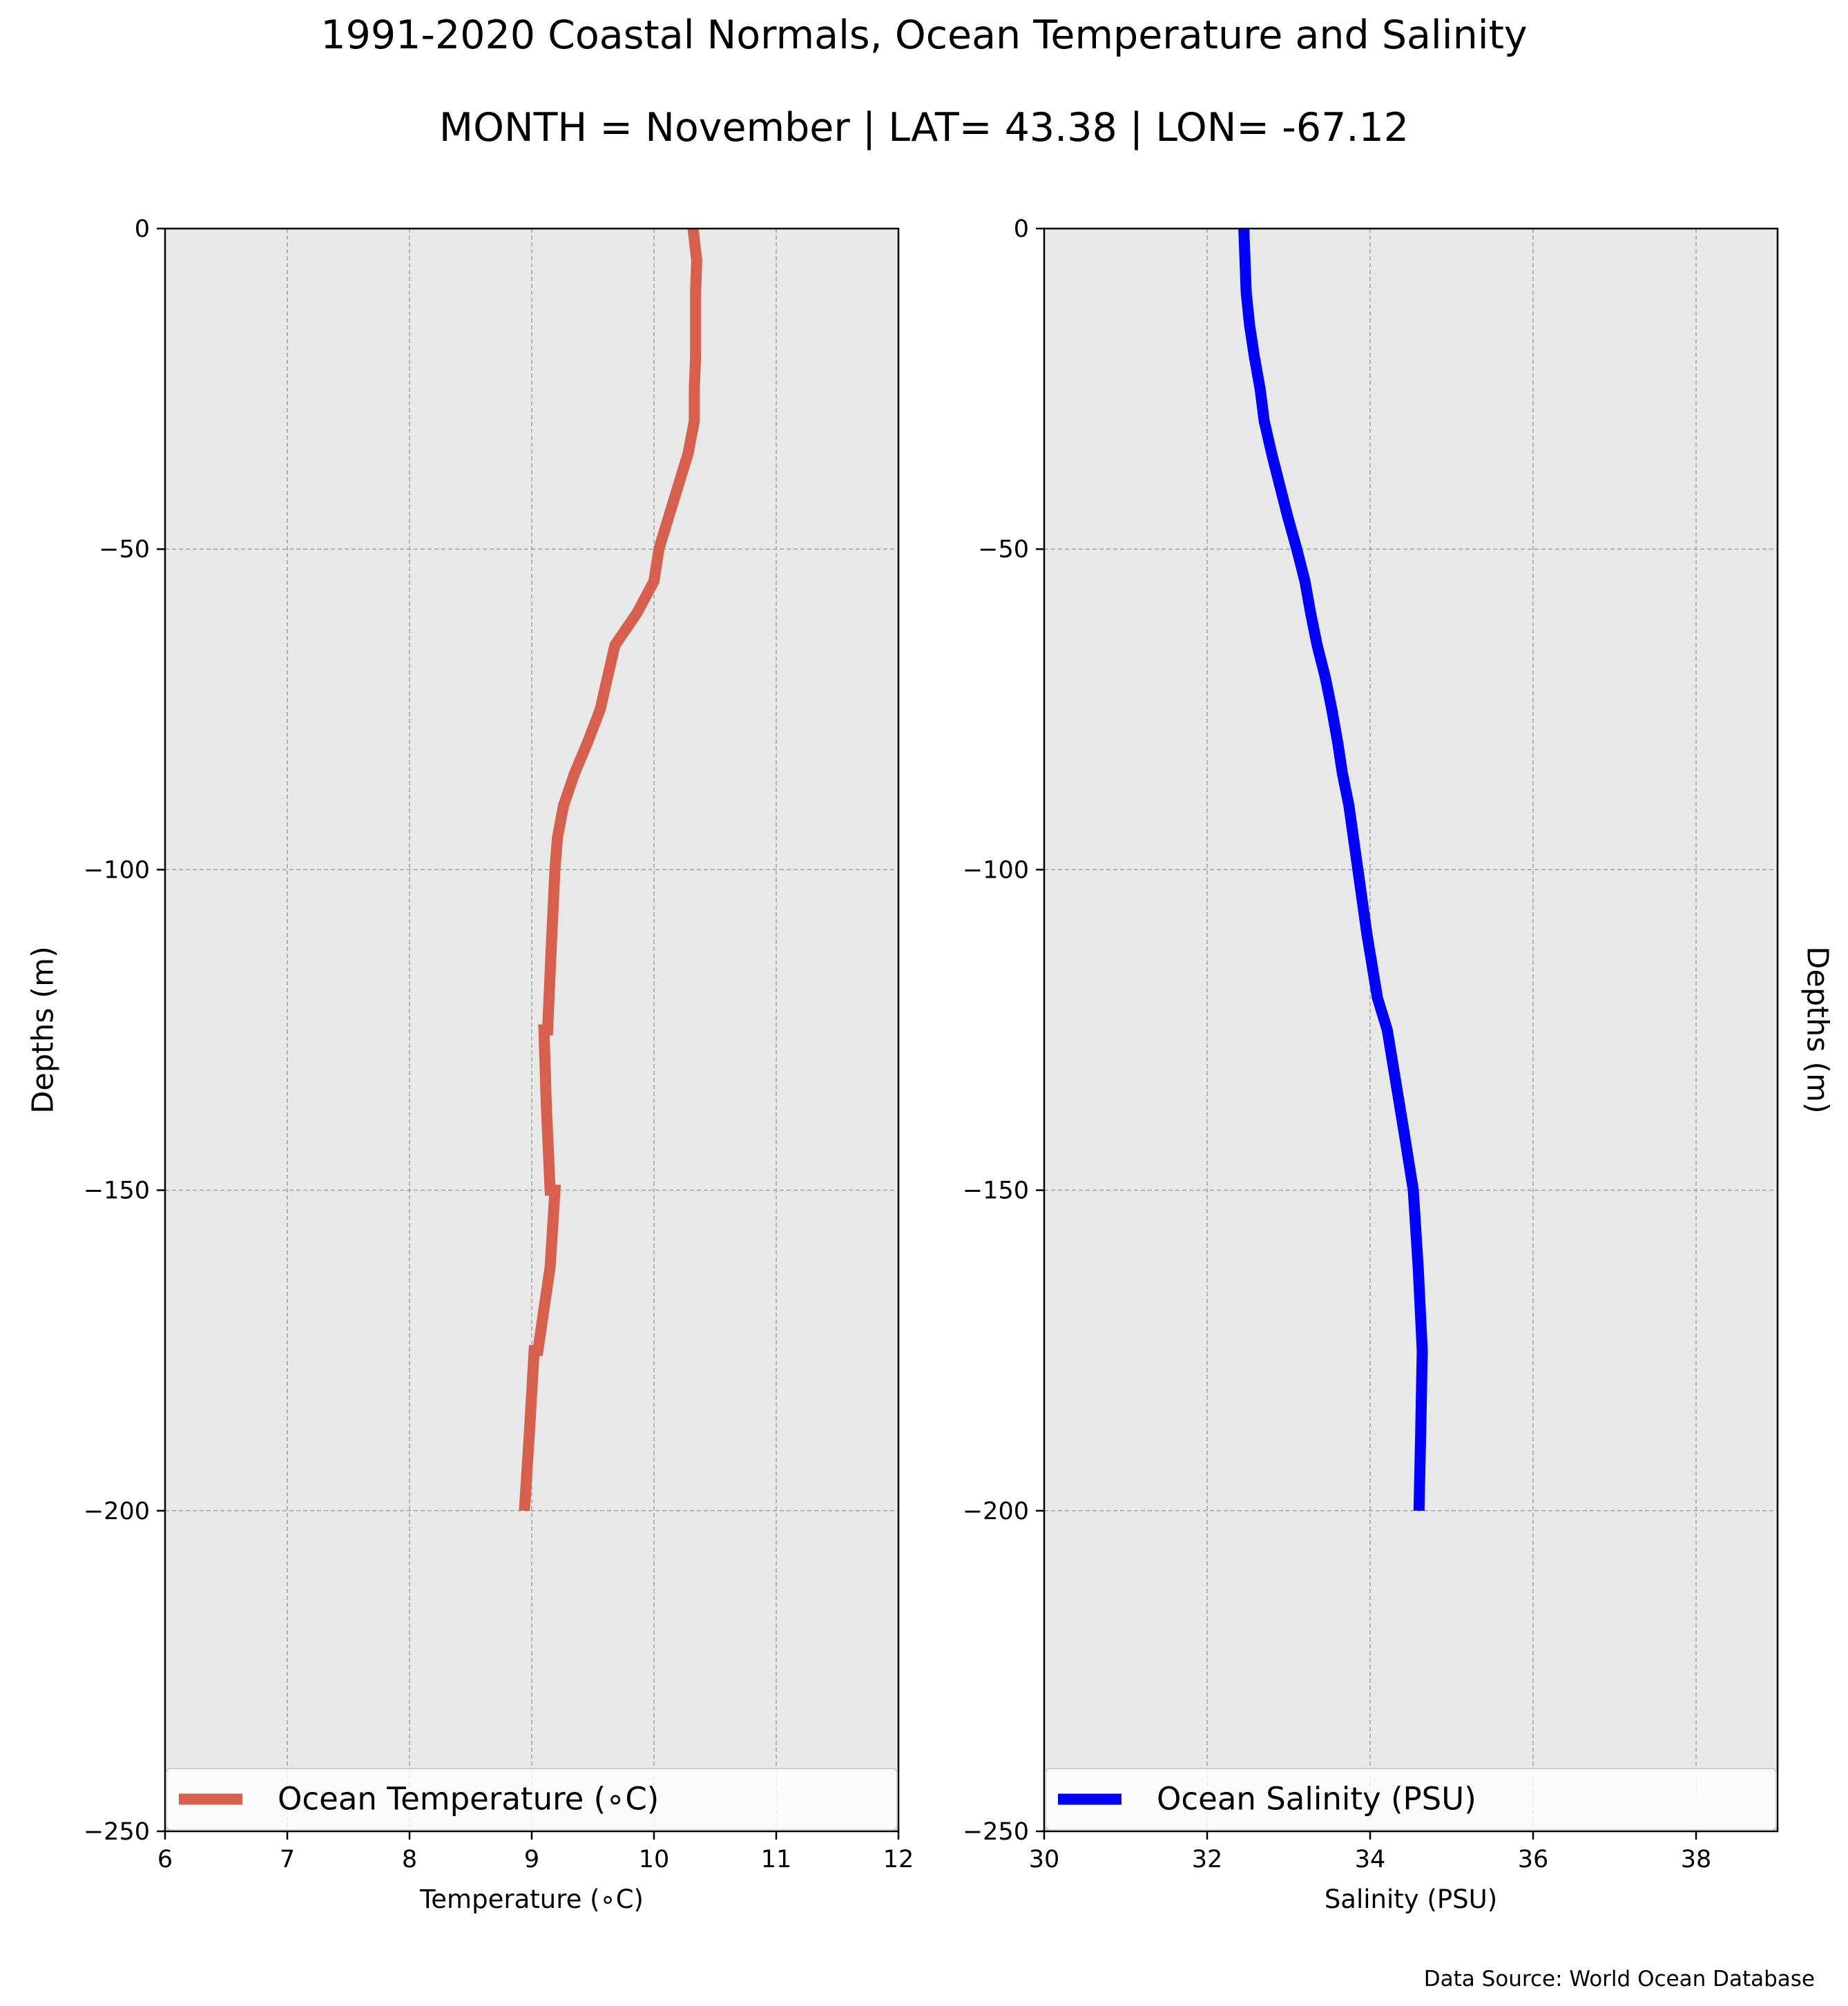 The image size is (1848, 2006). What do you see at coordinates (1817, 1029) in the screenshot?
I see `chart2-y-axis-label: Depths (m)` at bounding box center [1817, 1029].